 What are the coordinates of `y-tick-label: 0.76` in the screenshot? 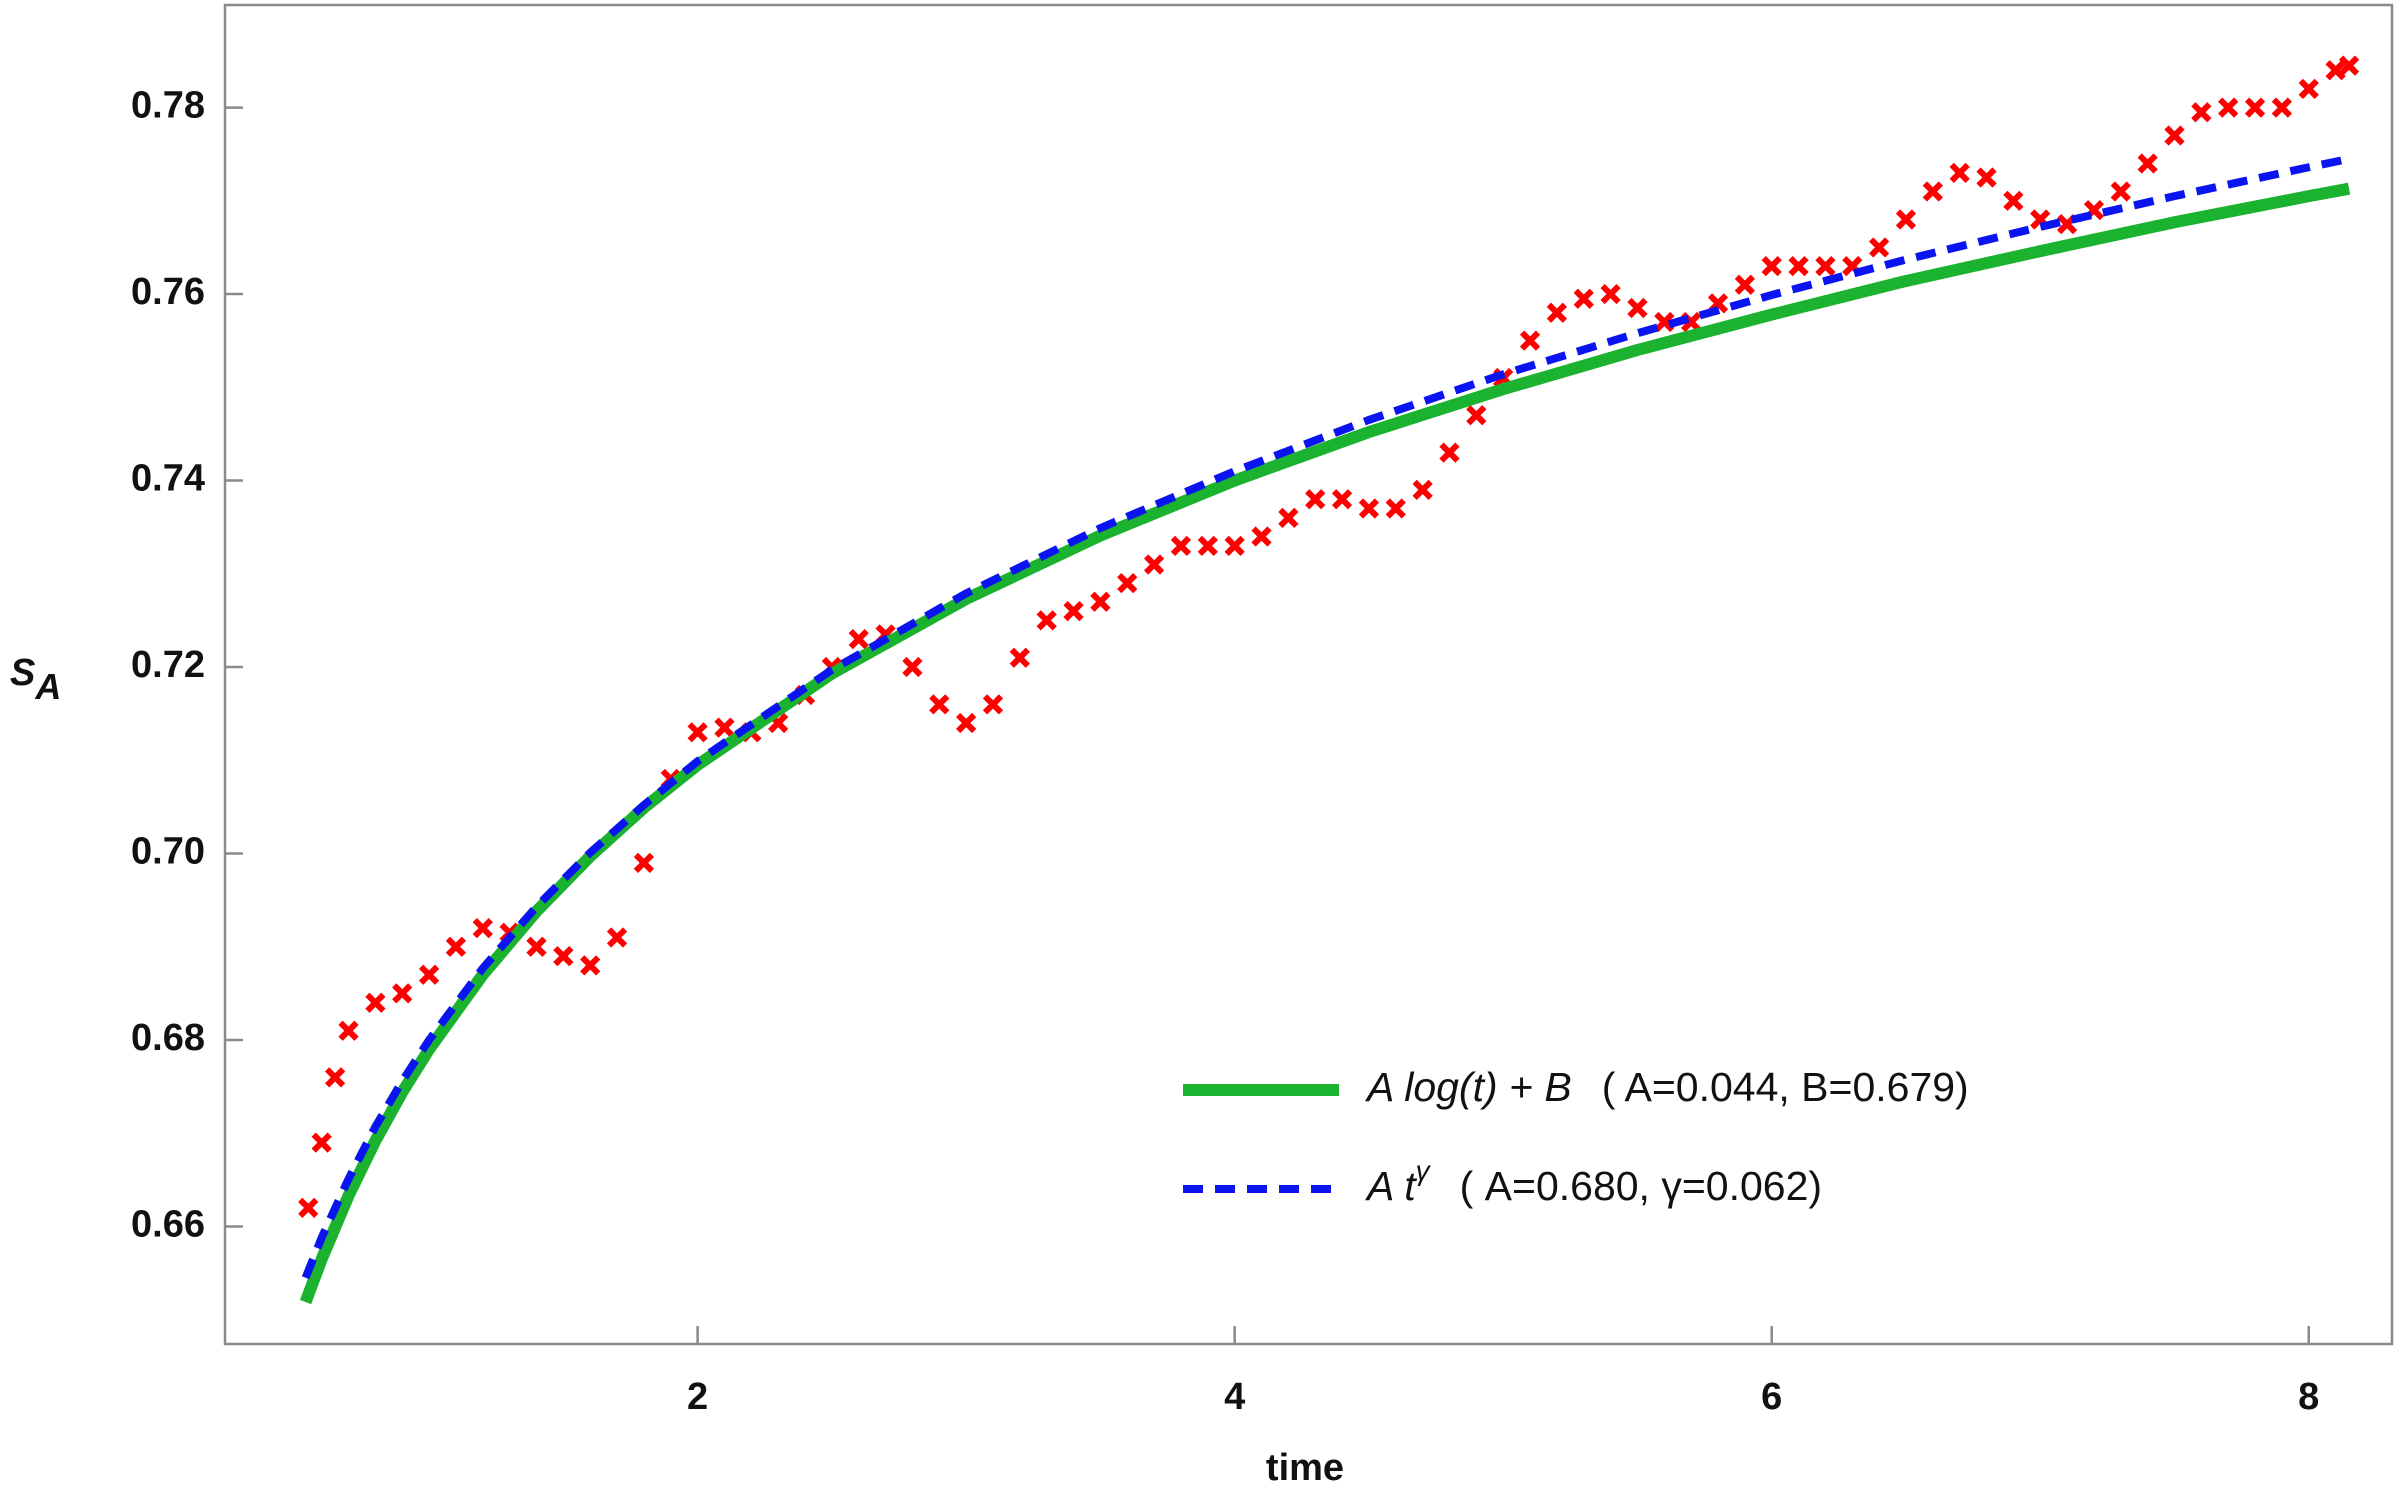 It's located at (168, 292).